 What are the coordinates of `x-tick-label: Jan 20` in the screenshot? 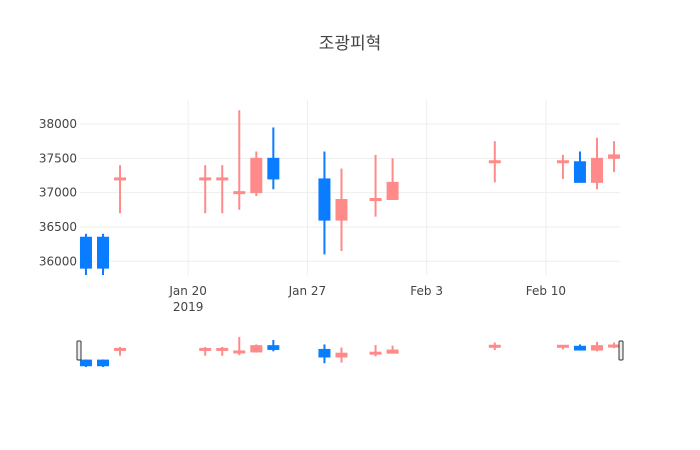 It's located at (187, 291).